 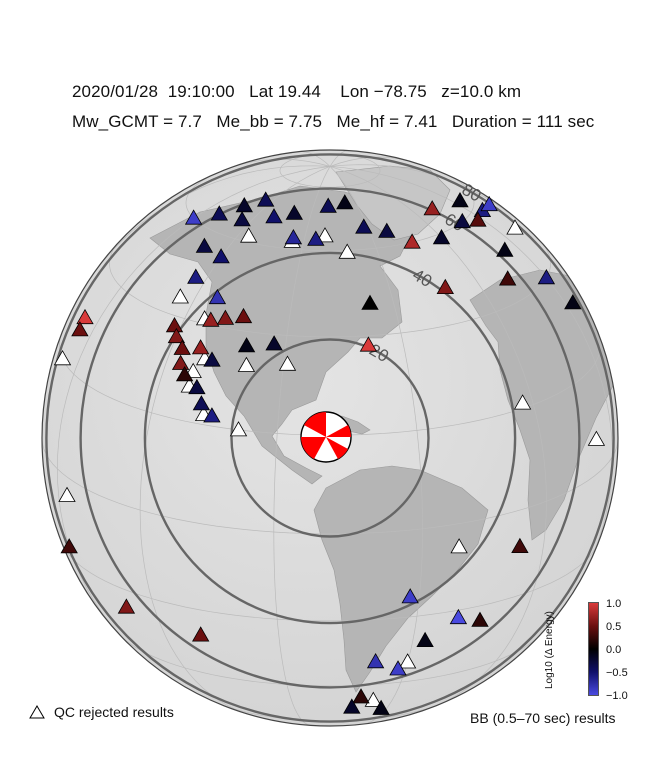 I want to click on qc-rejected-legend: QC rejected results, so click(x=101, y=712).